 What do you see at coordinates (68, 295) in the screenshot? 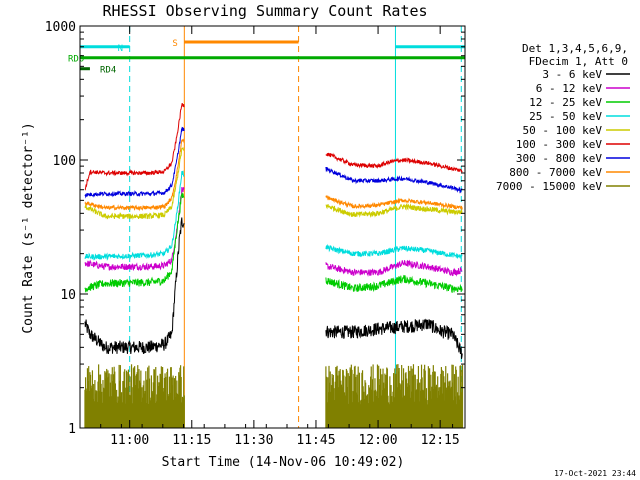
I see `y-tick-label-1: 10` at bounding box center [68, 295].